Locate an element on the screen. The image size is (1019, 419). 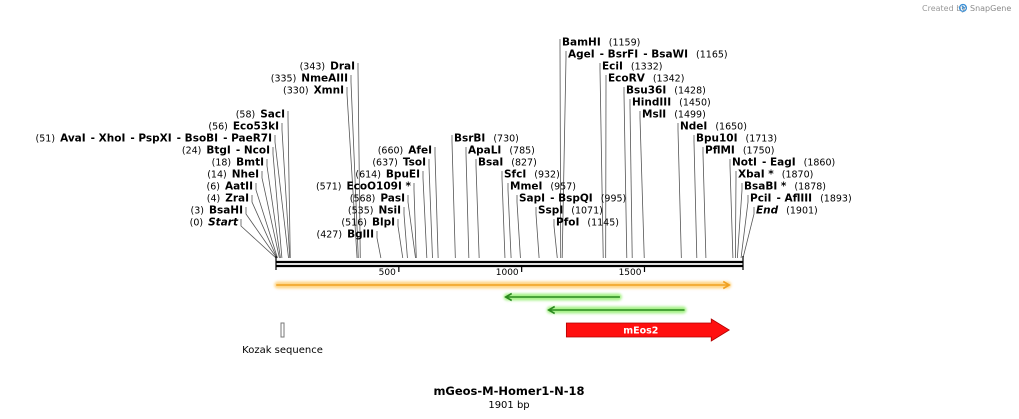
enzyme-name: NsiI is located at coordinates (389, 211).